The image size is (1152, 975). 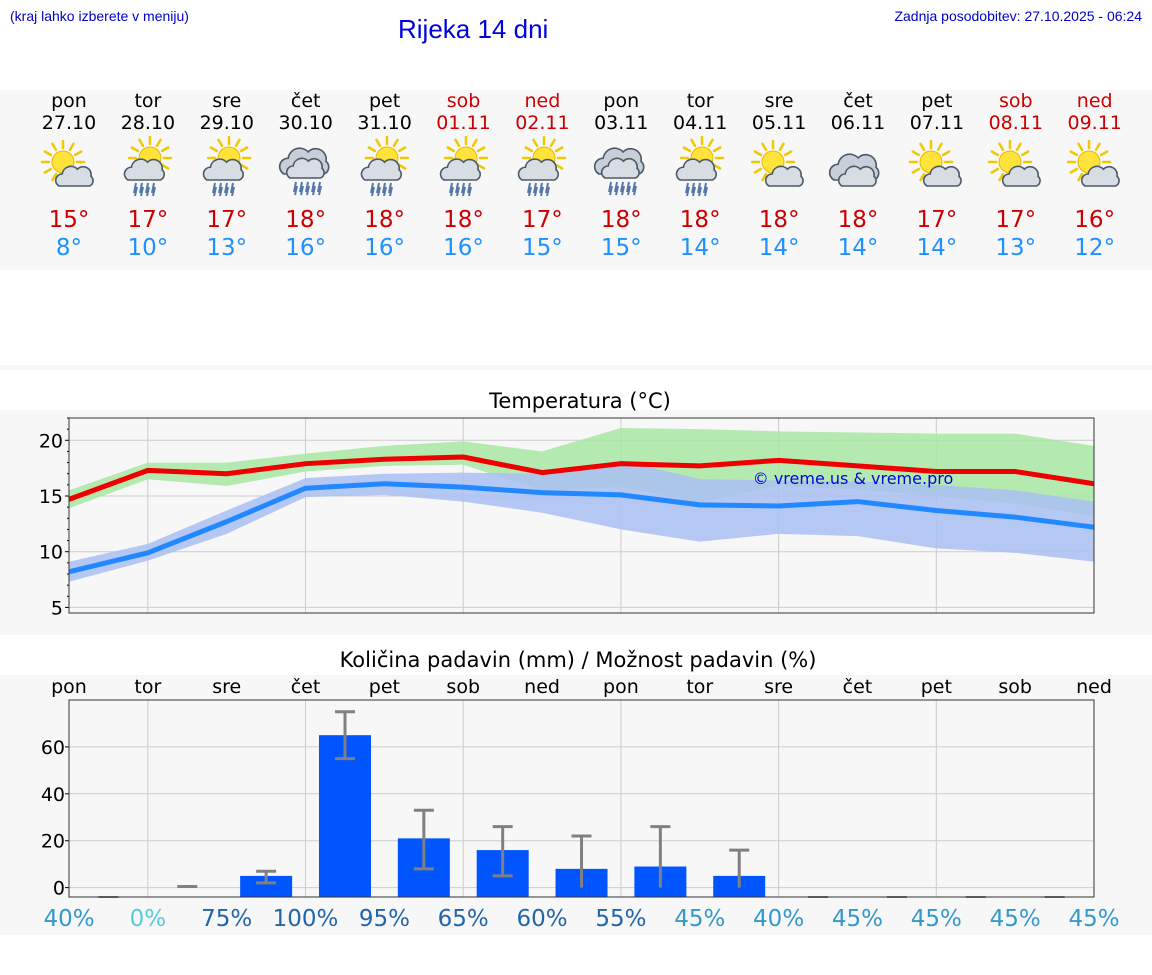 I want to click on day-column: pon 03.11 18° 15°, so click(x=621, y=176).